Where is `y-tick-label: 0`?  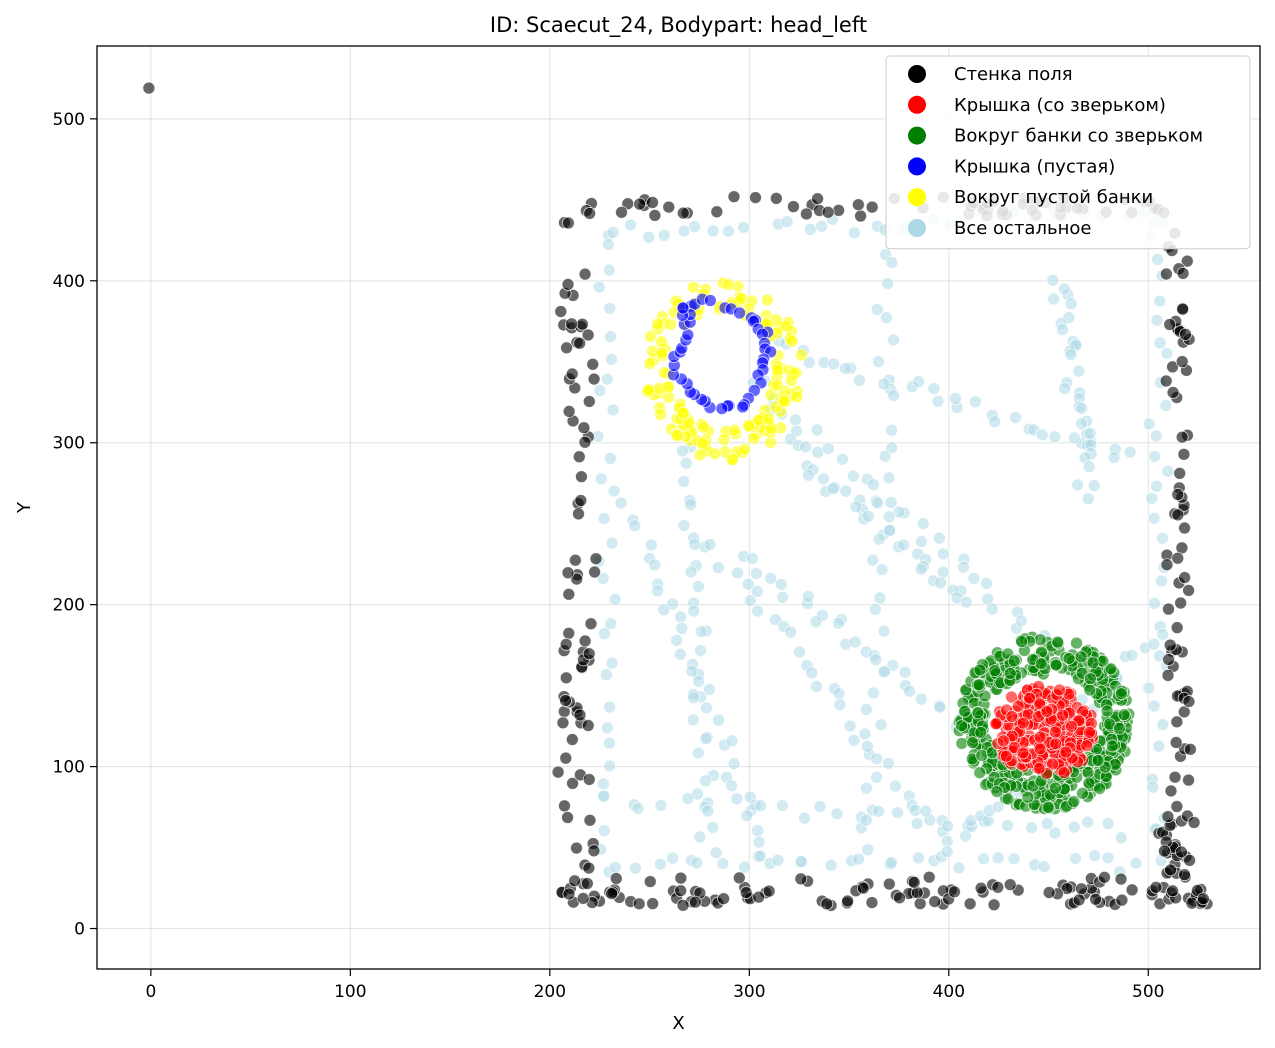
y-tick-label: 0 is located at coordinates (79, 930).